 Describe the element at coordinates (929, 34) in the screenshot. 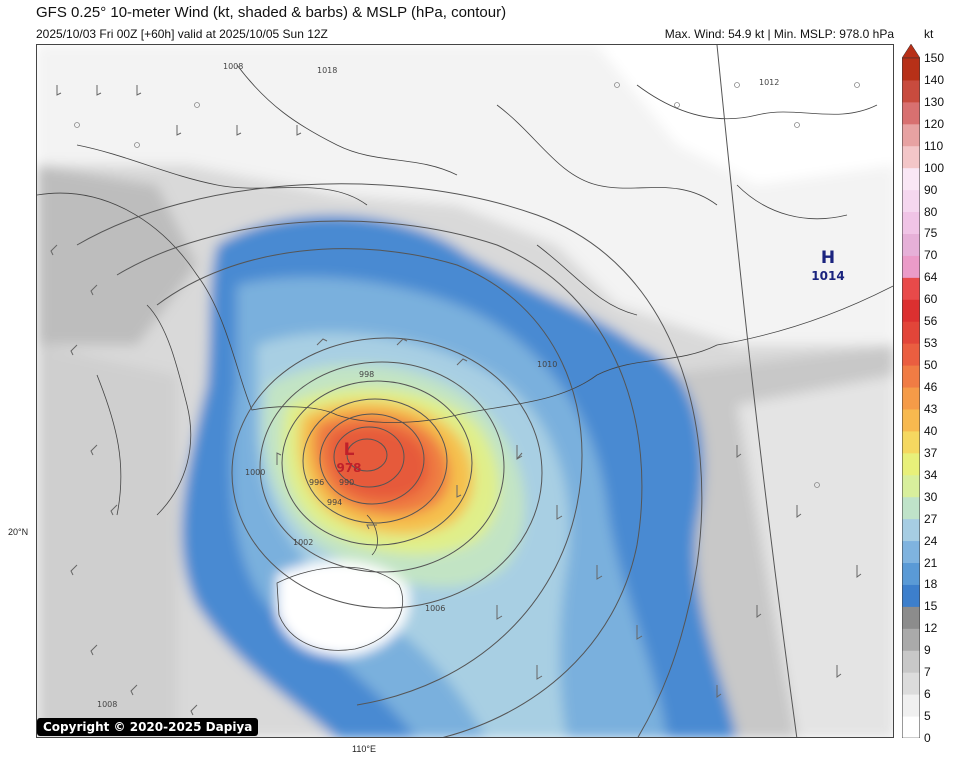

I see `colorbar-unit: kt` at that location.